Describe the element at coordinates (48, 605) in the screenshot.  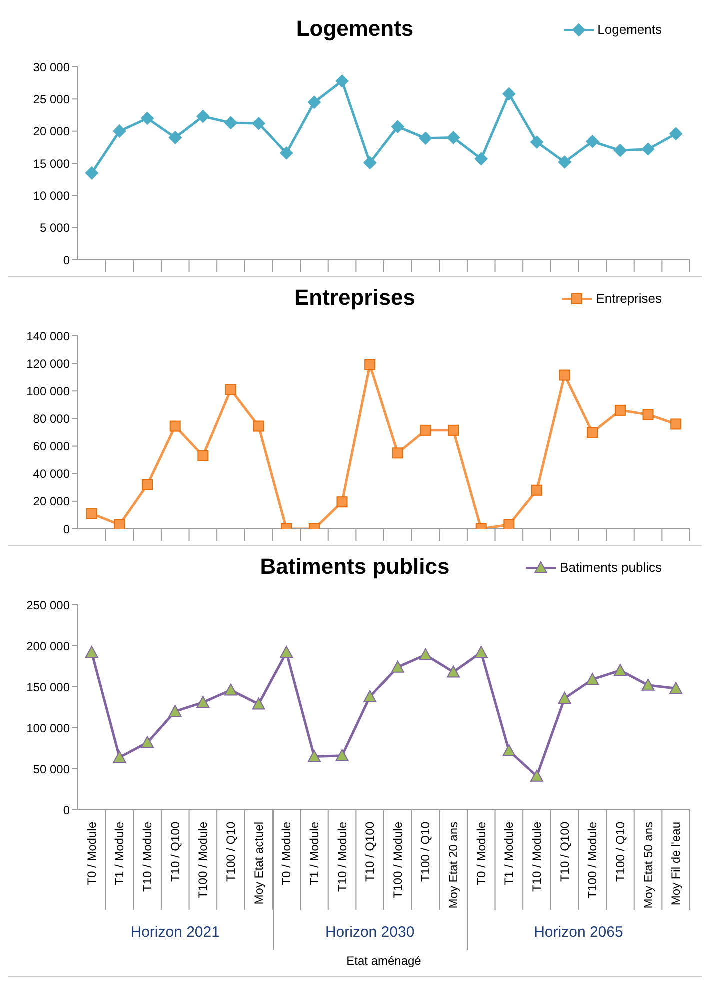
I see `y-tick-label: 250 000` at that location.